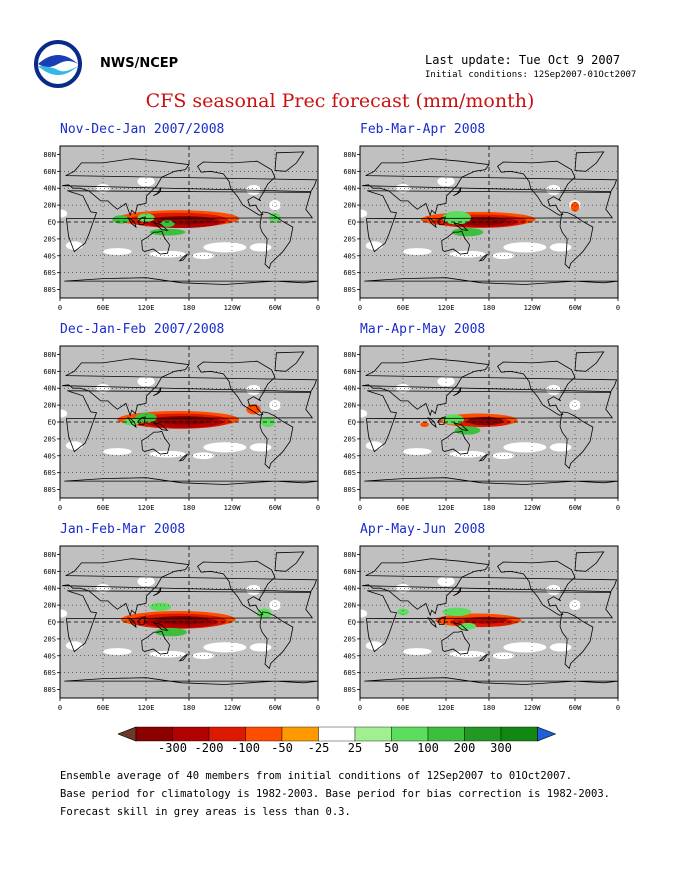 This screenshot has width=680, height=880. What do you see at coordinates (123, 529) in the screenshot?
I see `panel-title-jfm: Jan-Feb-Mar 2008` at bounding box center [123, 529].